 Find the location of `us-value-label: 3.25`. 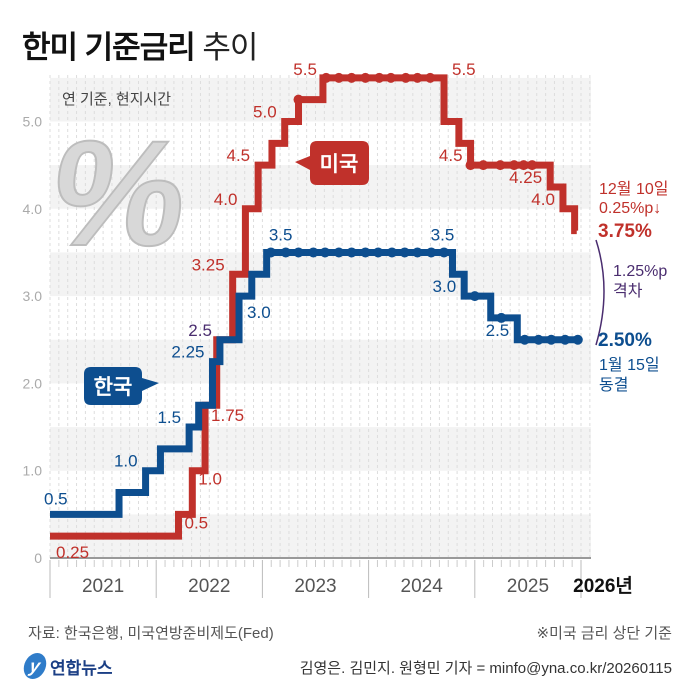

us-value-label: 3.25 is located at coordinates (208, 264).